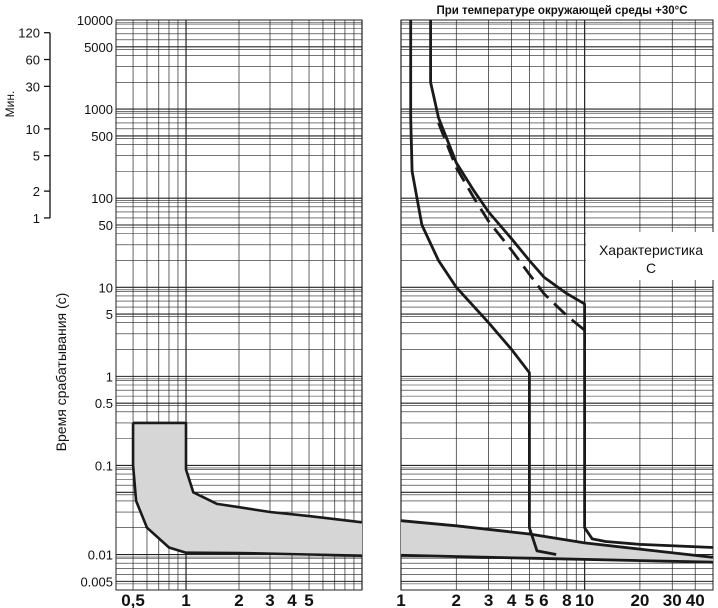 This screenshot has height=608, width=718. Describe the element at coordinates (247, 511) in the screenshot. I see `band-lower-curve` at that location.